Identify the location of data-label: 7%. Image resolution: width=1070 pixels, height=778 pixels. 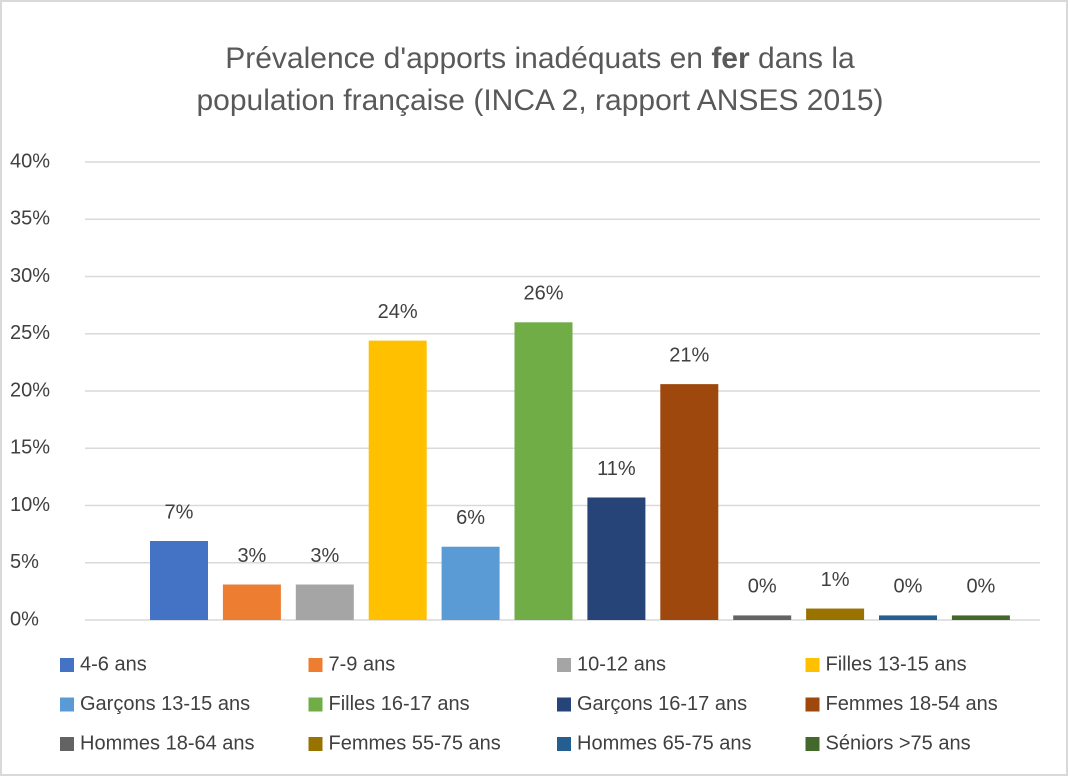
(179, 512).